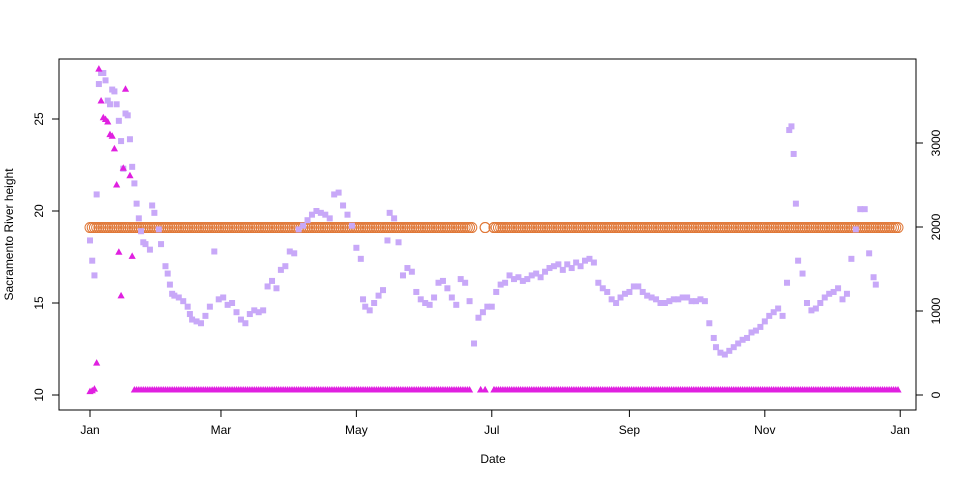  I want to click on x-axis: Jan Mar May Jul Sep Nov Jan, so click(495, 423).